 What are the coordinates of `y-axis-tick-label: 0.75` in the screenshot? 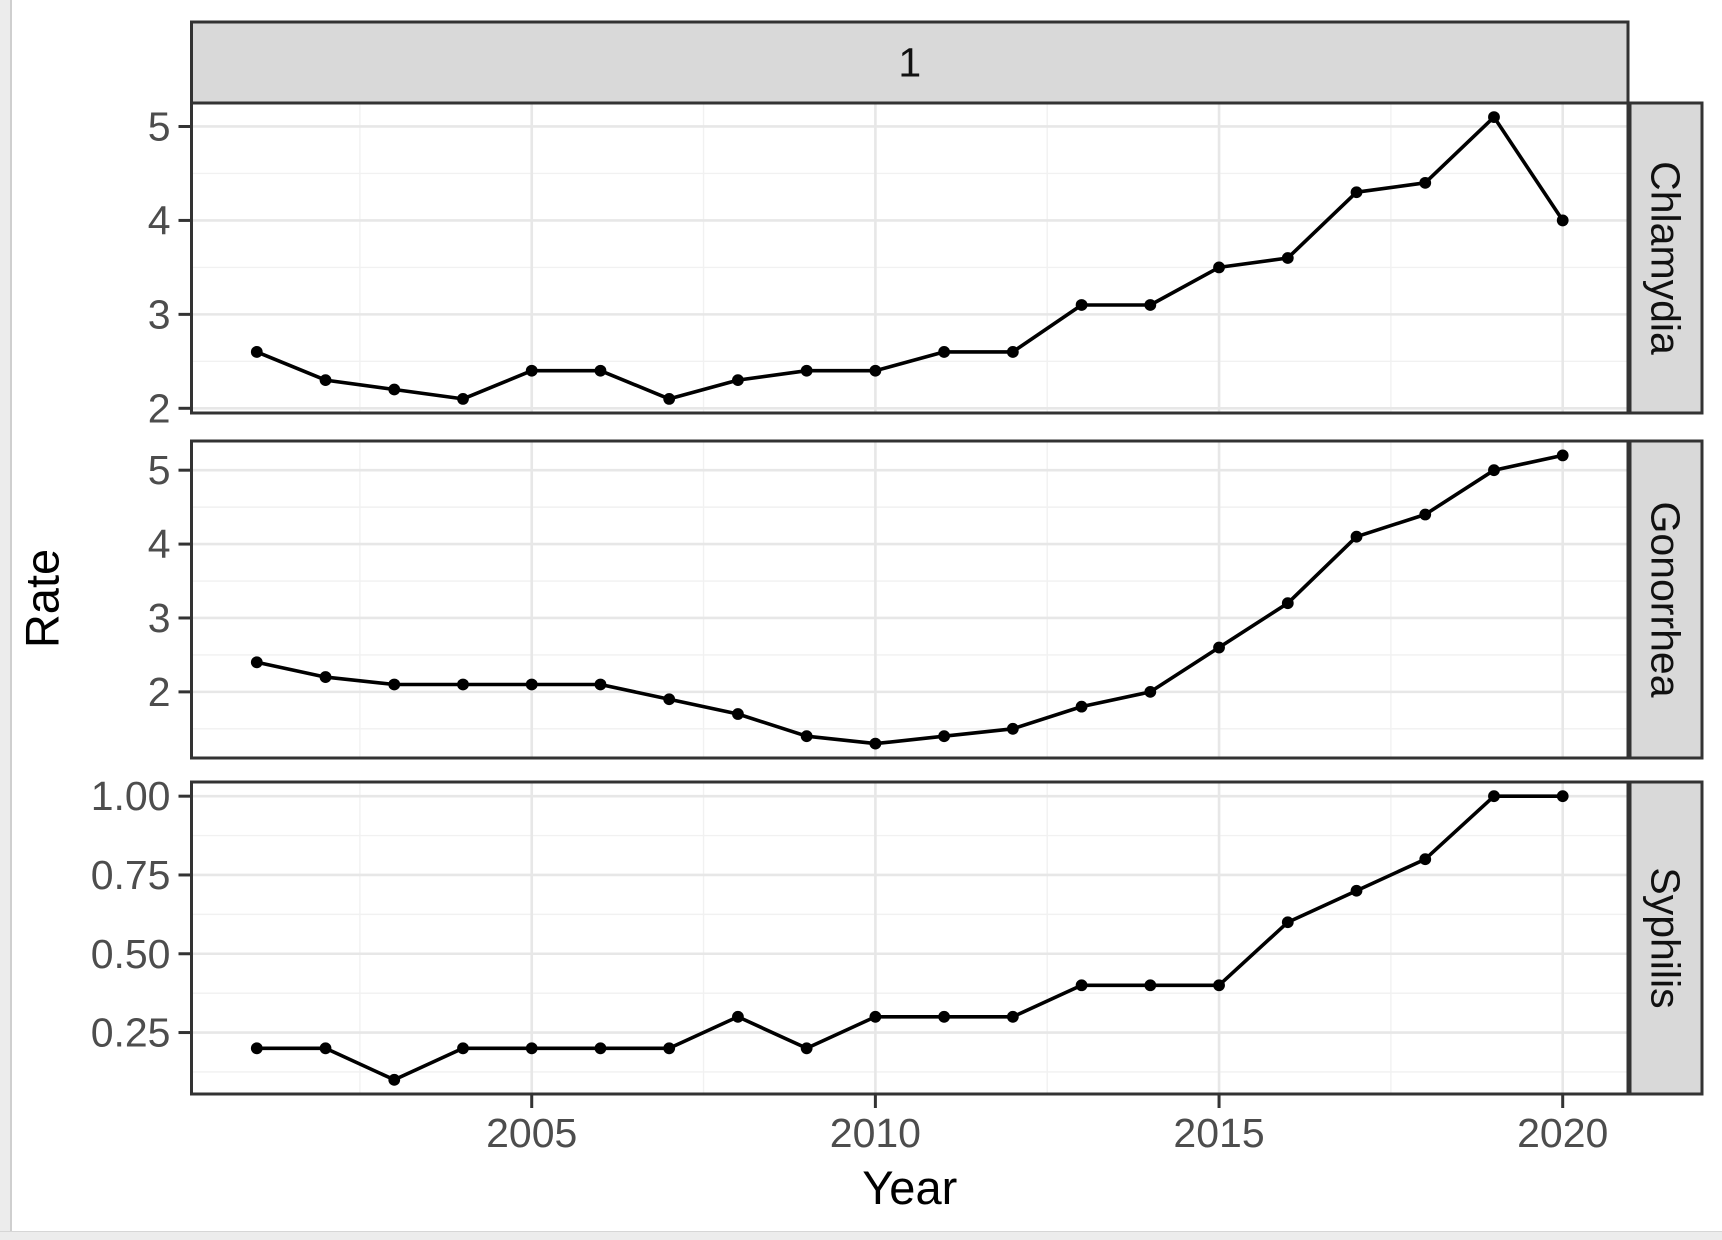 It's located at (131, 875).